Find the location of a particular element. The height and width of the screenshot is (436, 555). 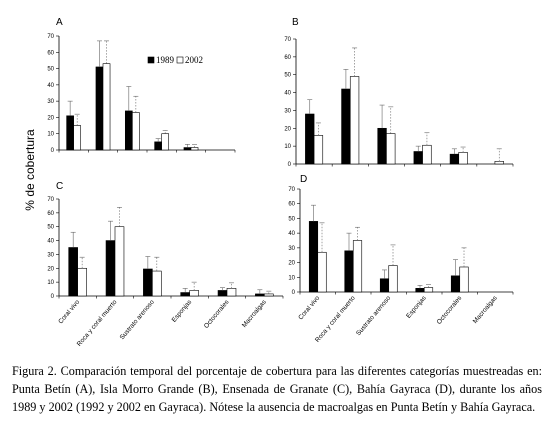

legend-label-2002: 2002 is located at coordinates (194, 60).